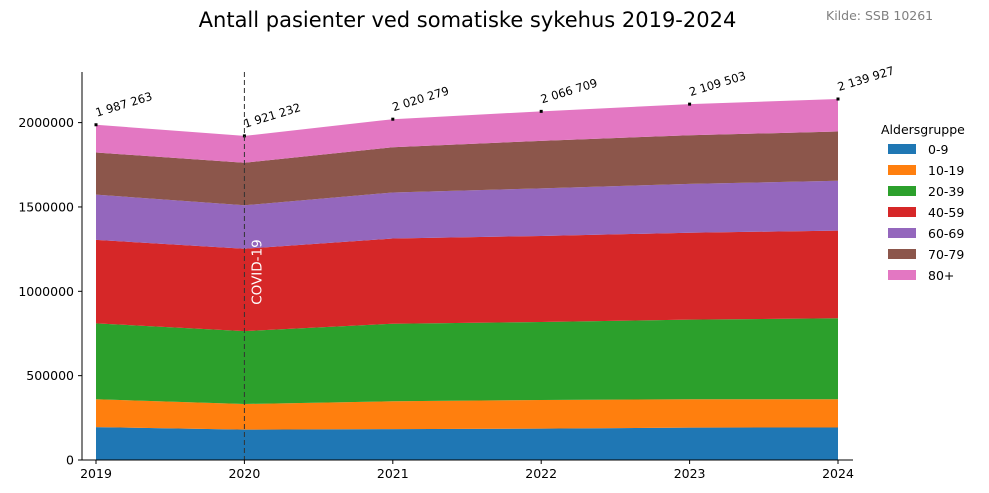  What do you see at coordinates (923, 129) in the screenshot?
I see `legend-title: Aldersgruppe` at bounding box center [923, 129].